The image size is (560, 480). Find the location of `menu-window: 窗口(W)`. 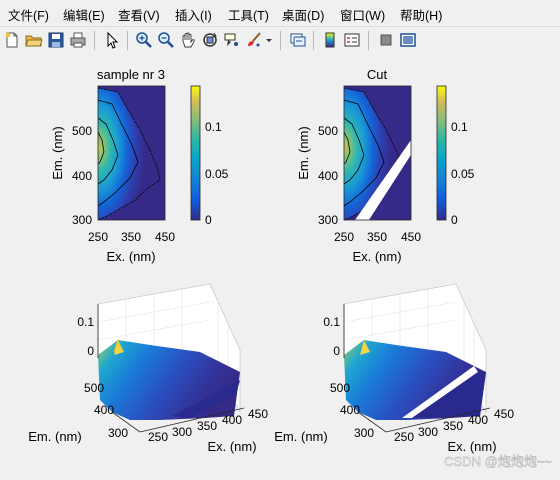

menu-window: 窗口(W) is located at coordinates (363, 16).